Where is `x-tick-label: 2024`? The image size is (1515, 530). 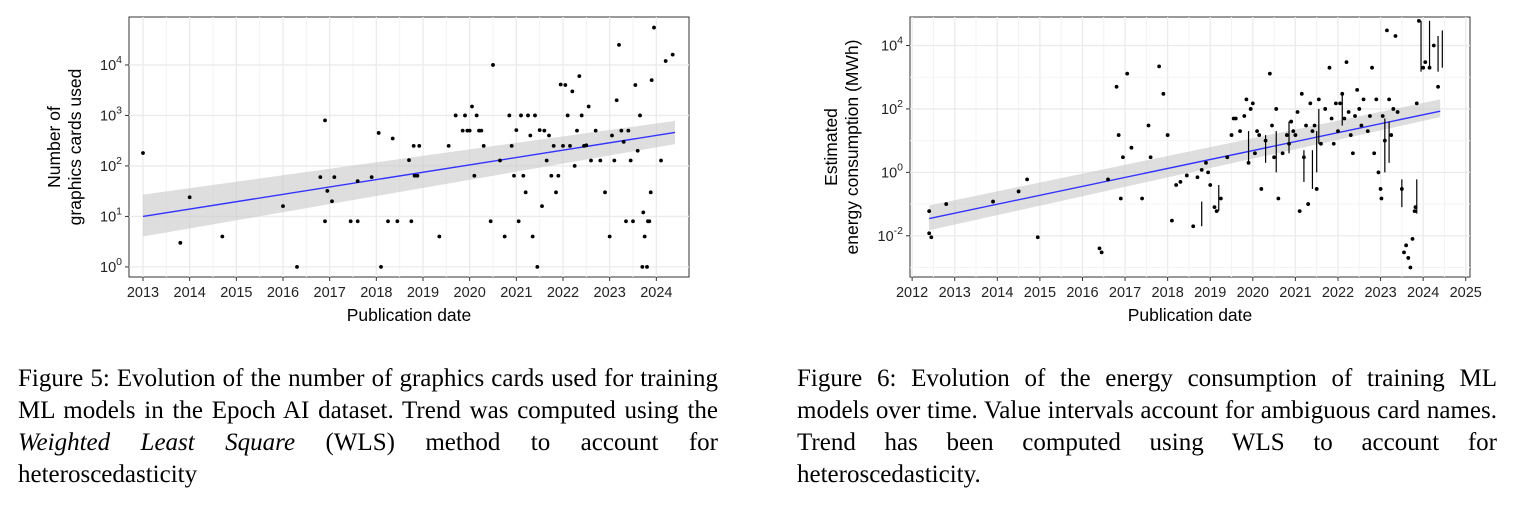 x-tick-label: 2024 is located at coordinates (656, 293).